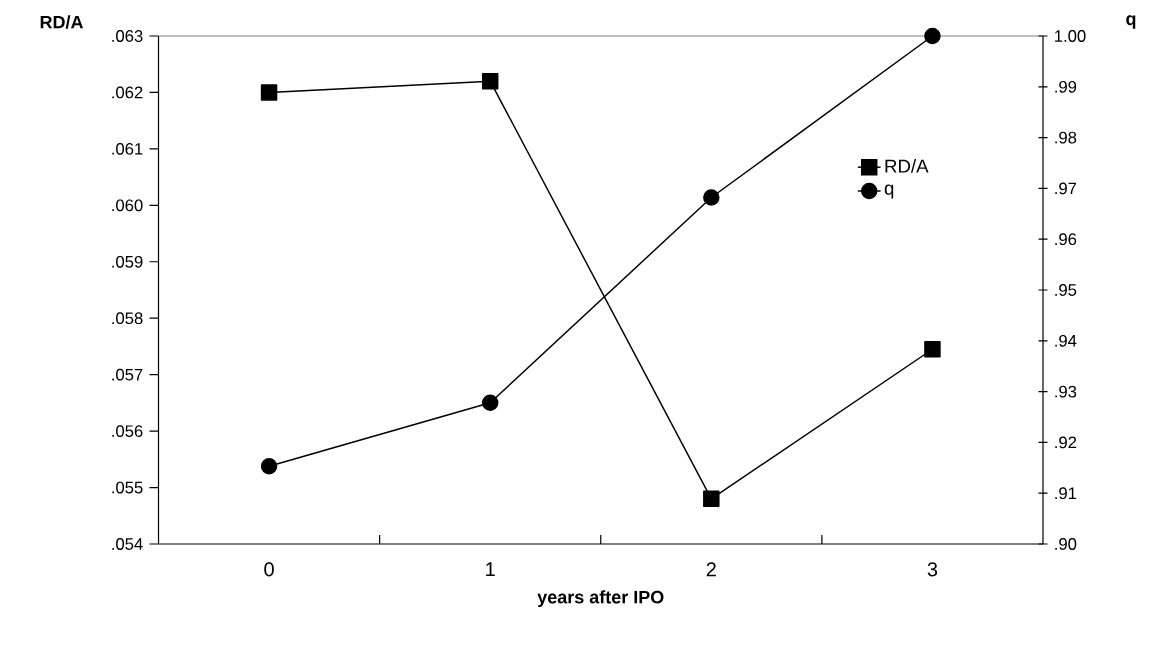  What do you see at coordinates (127, 374) in the screenshot?
I see `y-tick-label: .057` at bounding box center [127, 374].